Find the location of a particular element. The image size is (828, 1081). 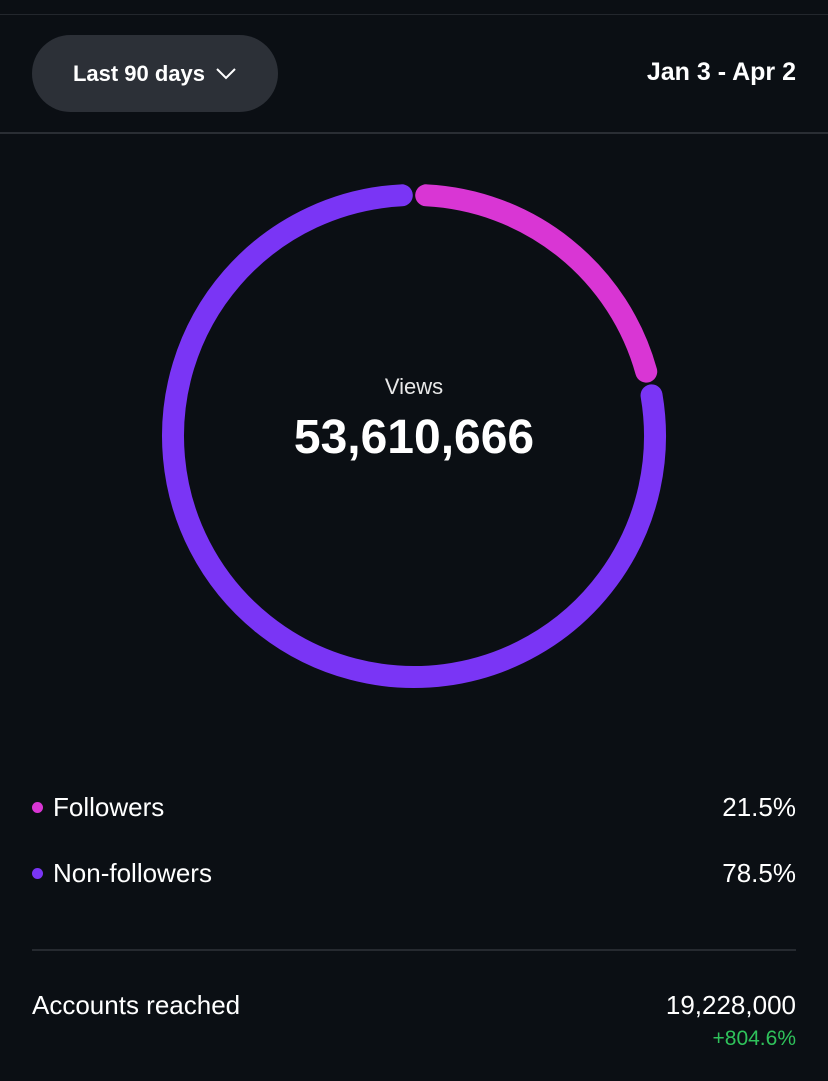

views-label: Views is located at coordinates (414, 386).